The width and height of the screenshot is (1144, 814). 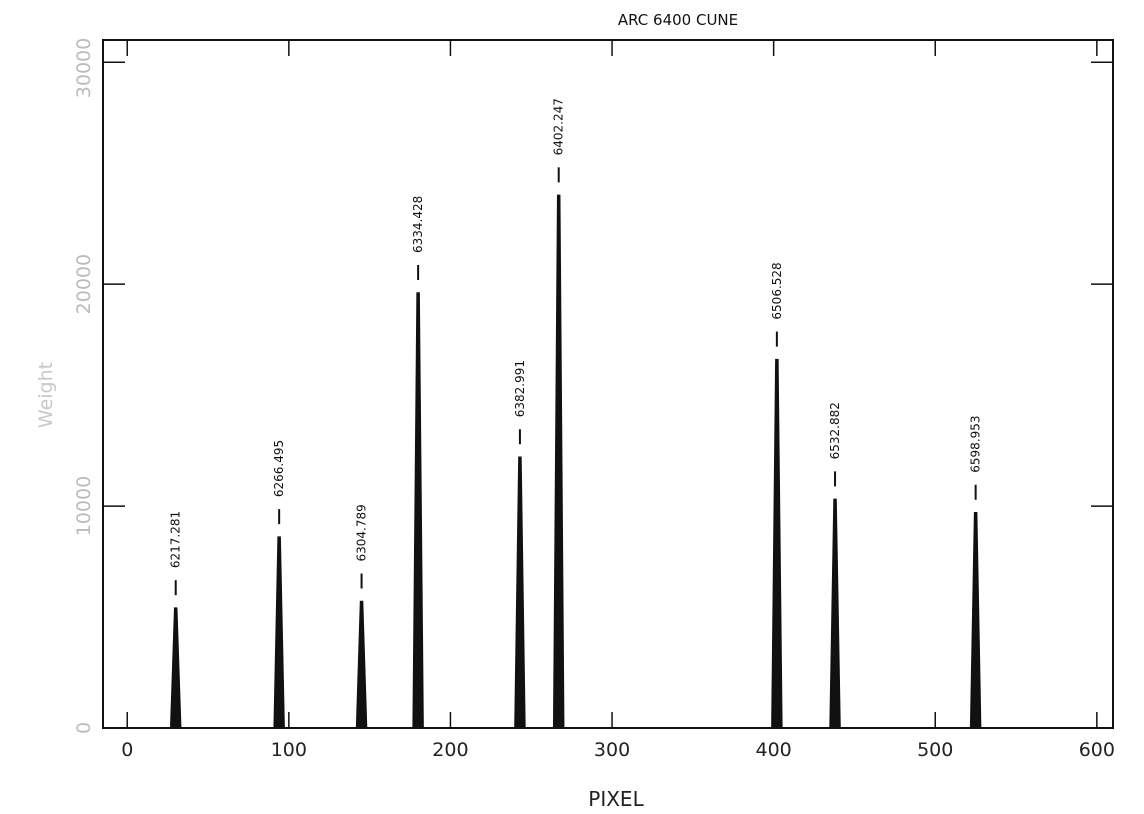 I want to click on y-tick-label: 20000, so click(x=84, y=284).